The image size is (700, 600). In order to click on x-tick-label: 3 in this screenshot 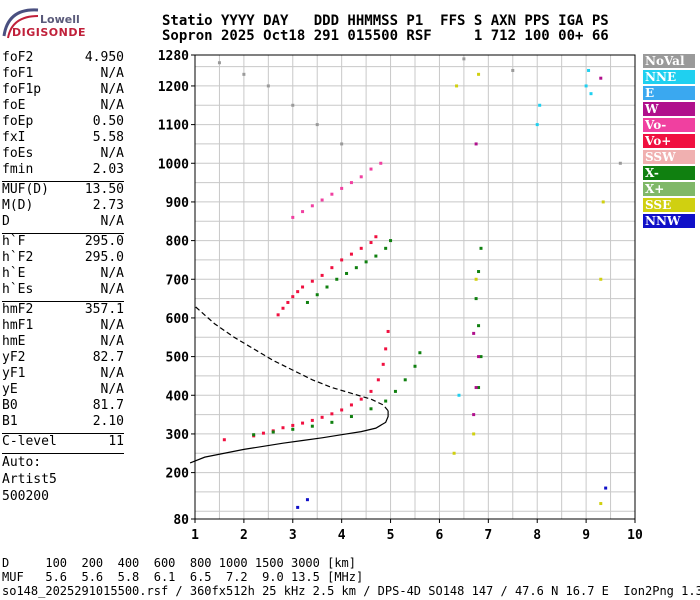, I will do `click(293, 535)`.